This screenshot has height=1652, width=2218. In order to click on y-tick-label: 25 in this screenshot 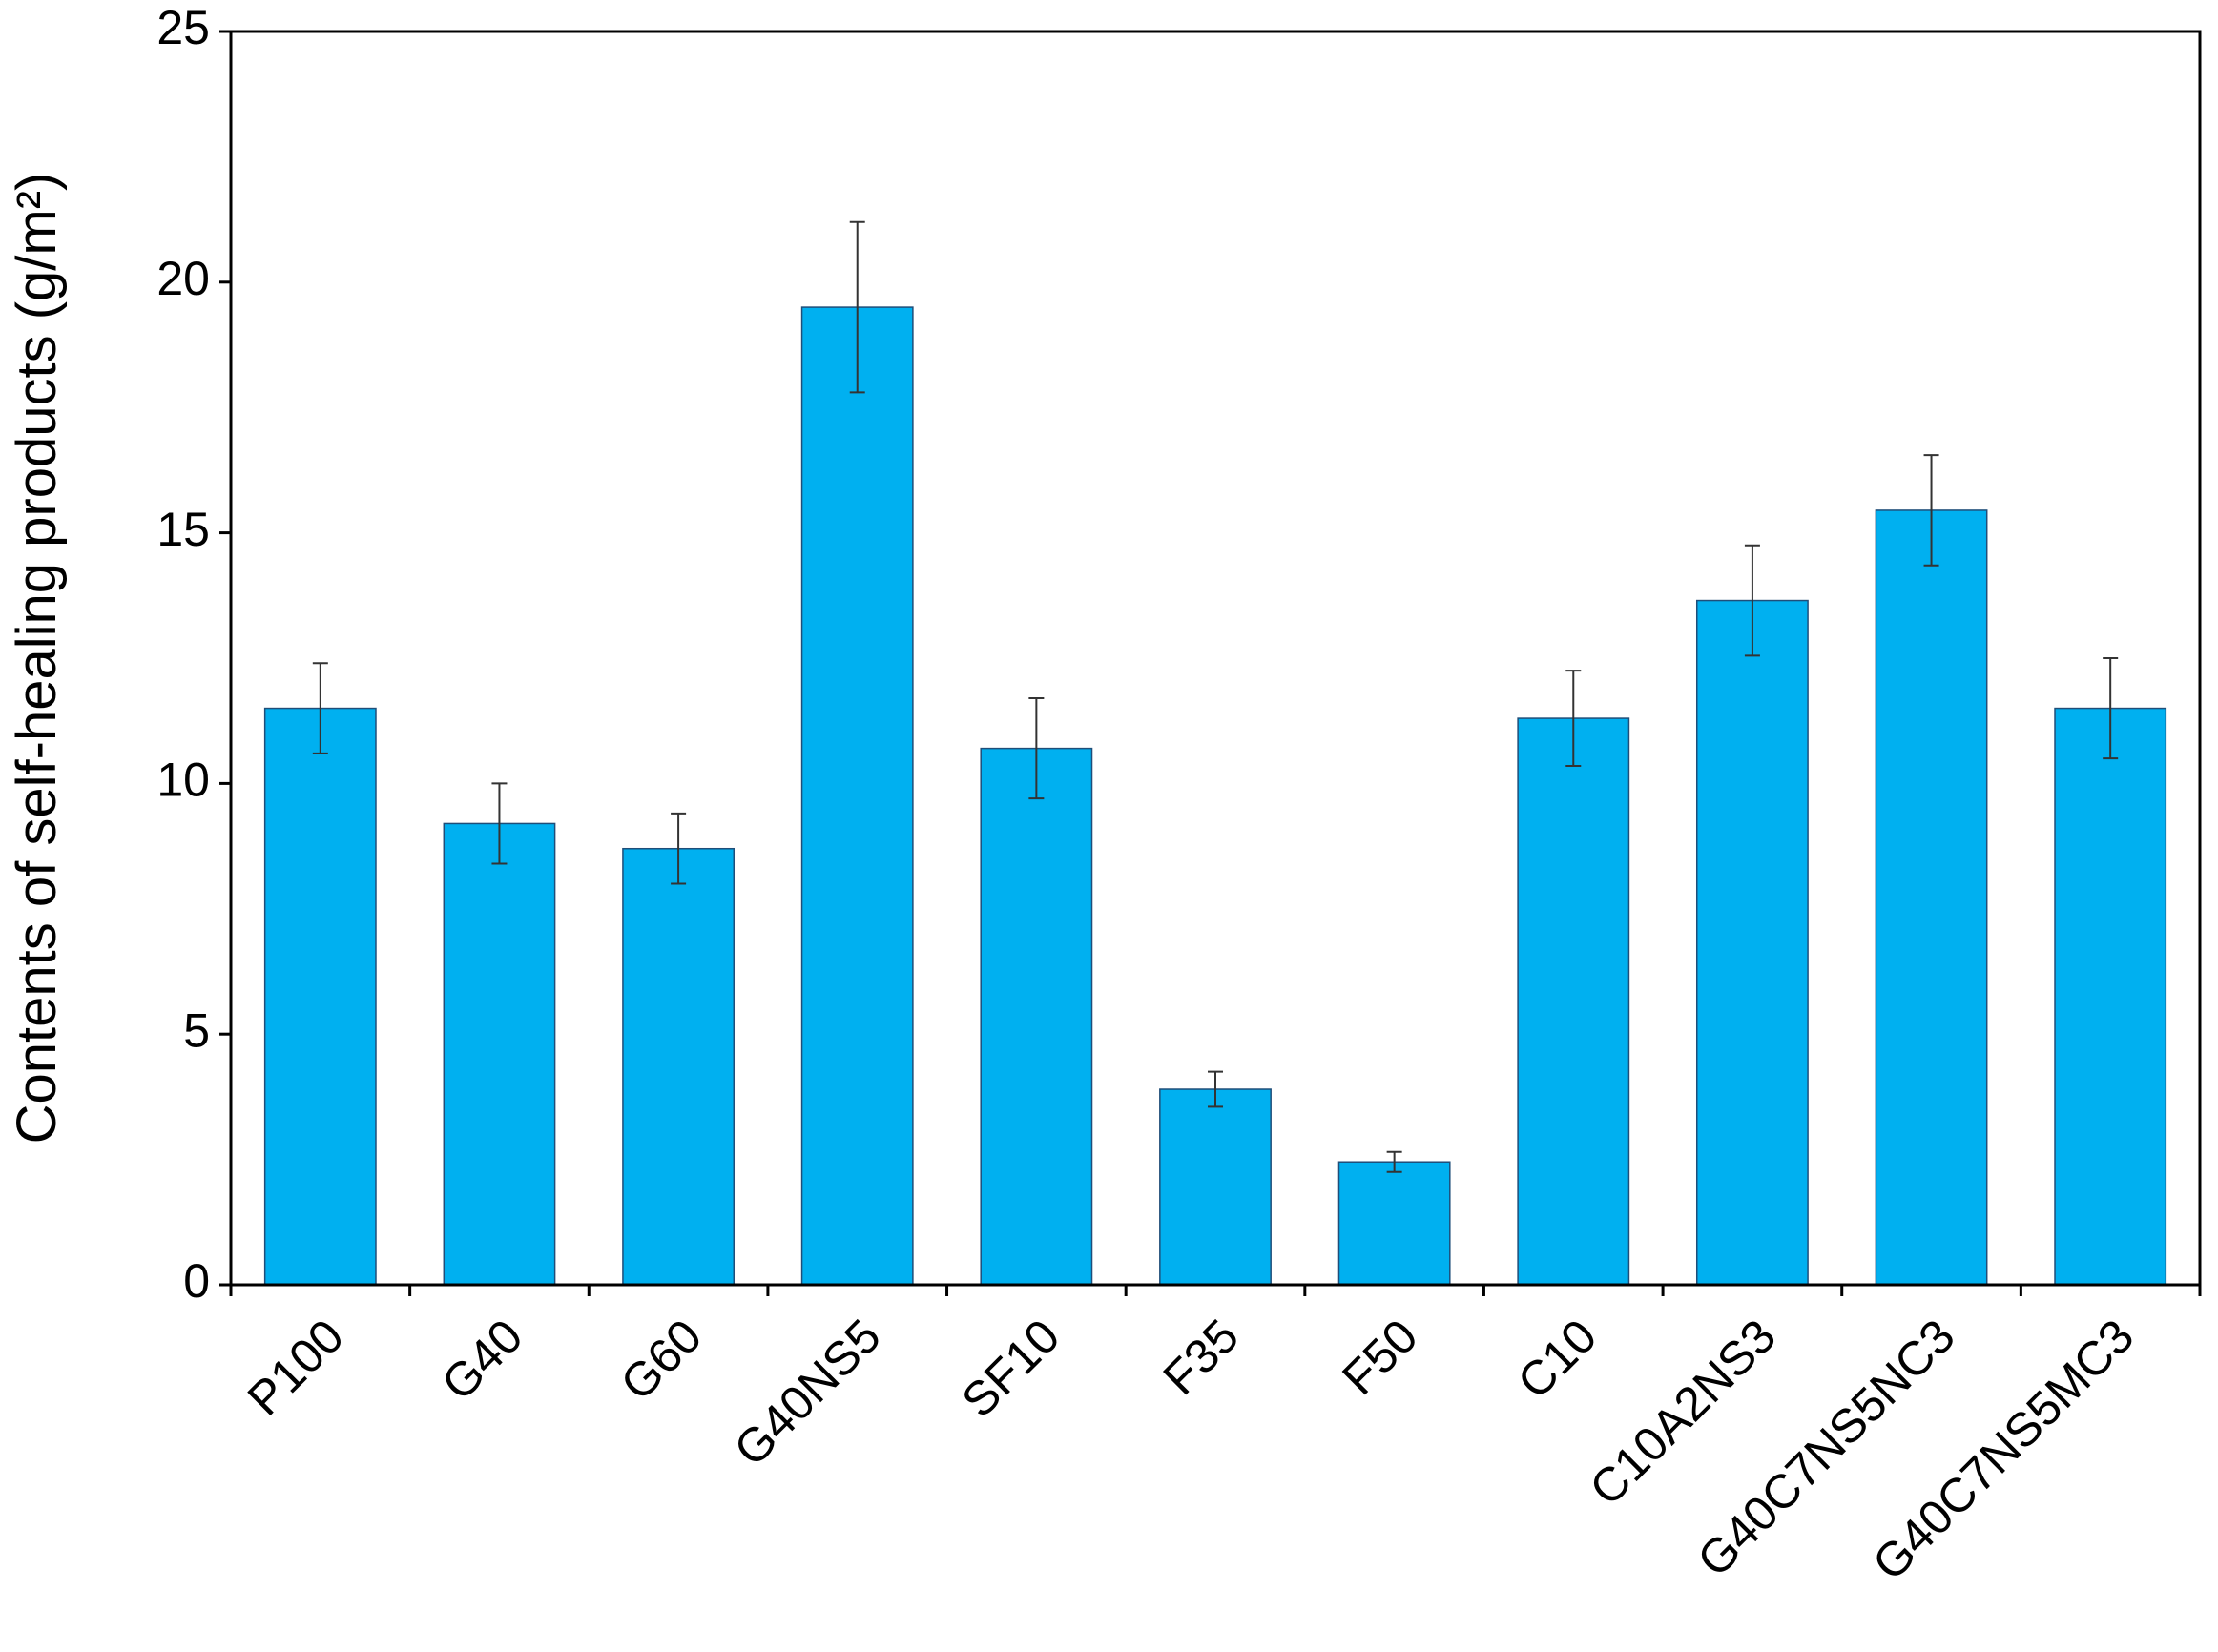, I will do `click(183, 28)`.